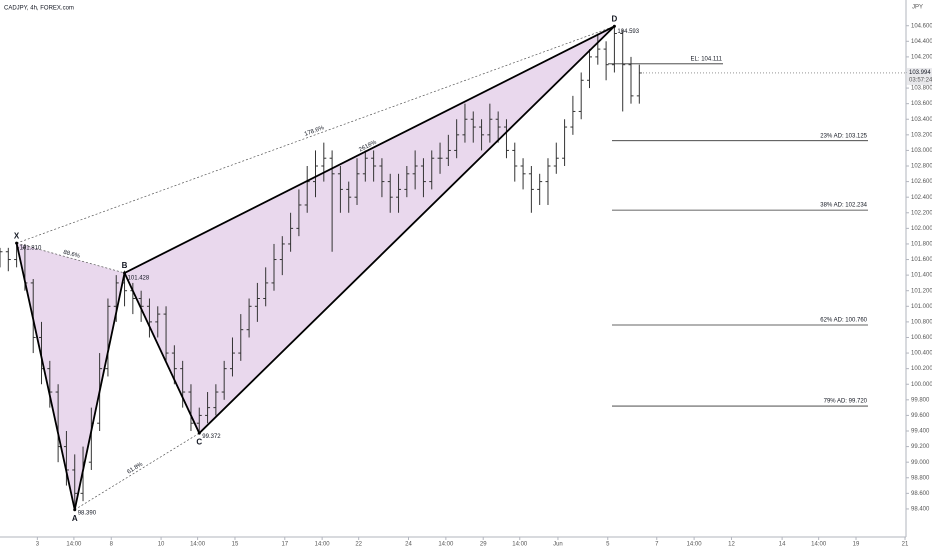 This screenshot has height=550, width=932. What do you see at coordinates (921, 57) in the screenshot?
I see `y-tick-label: 104.200` at bounding box center [921, 57].